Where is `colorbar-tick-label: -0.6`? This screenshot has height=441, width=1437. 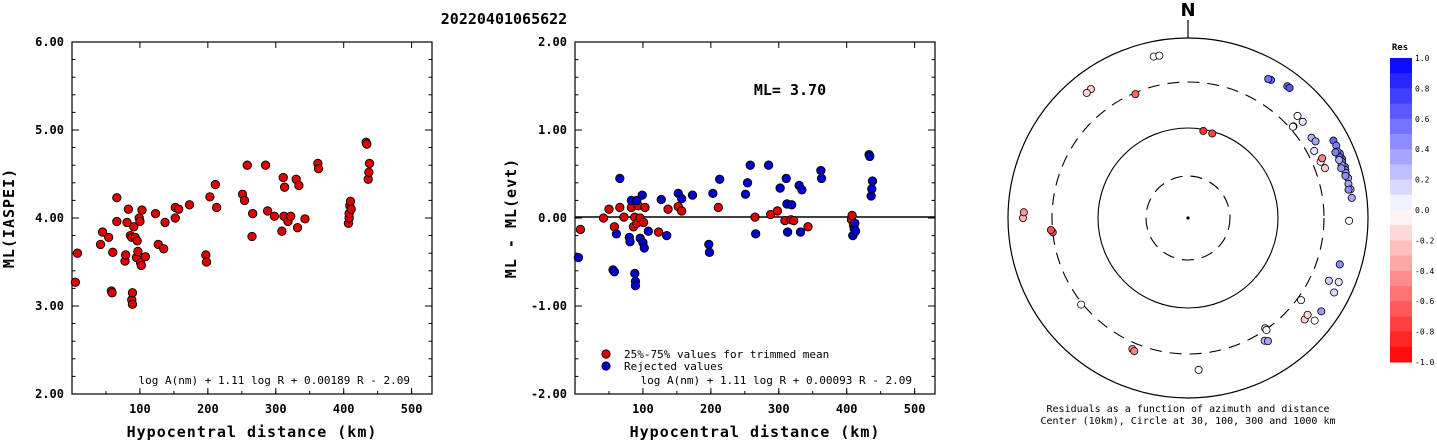 colorbar-tick-label: -0.6 is located at coordinates (1424, 301).